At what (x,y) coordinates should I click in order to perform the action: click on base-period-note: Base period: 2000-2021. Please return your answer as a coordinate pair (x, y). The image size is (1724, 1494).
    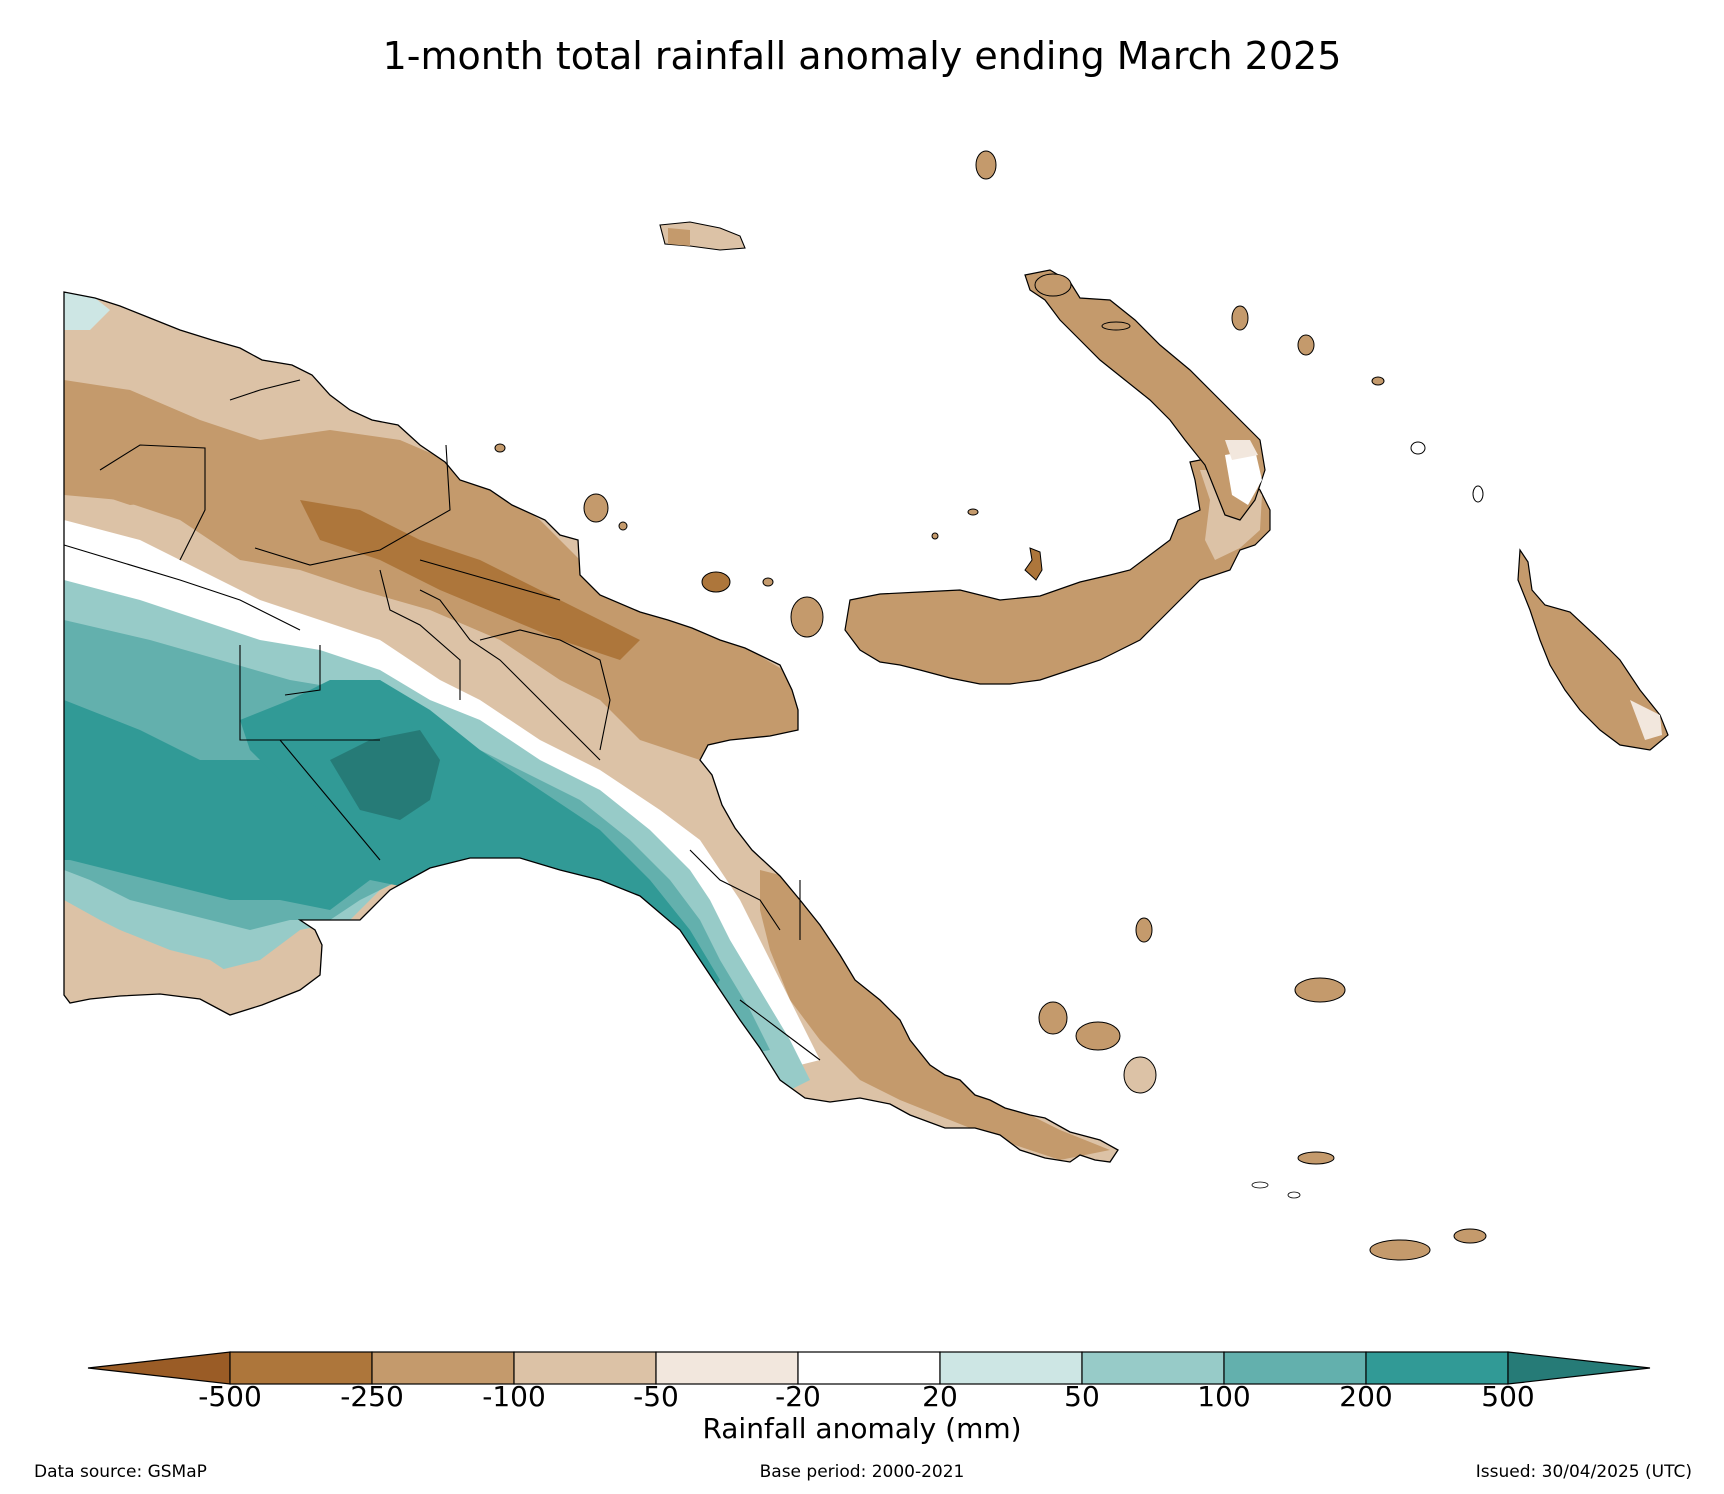
    Looking at the image, I should click on (862, 1472).